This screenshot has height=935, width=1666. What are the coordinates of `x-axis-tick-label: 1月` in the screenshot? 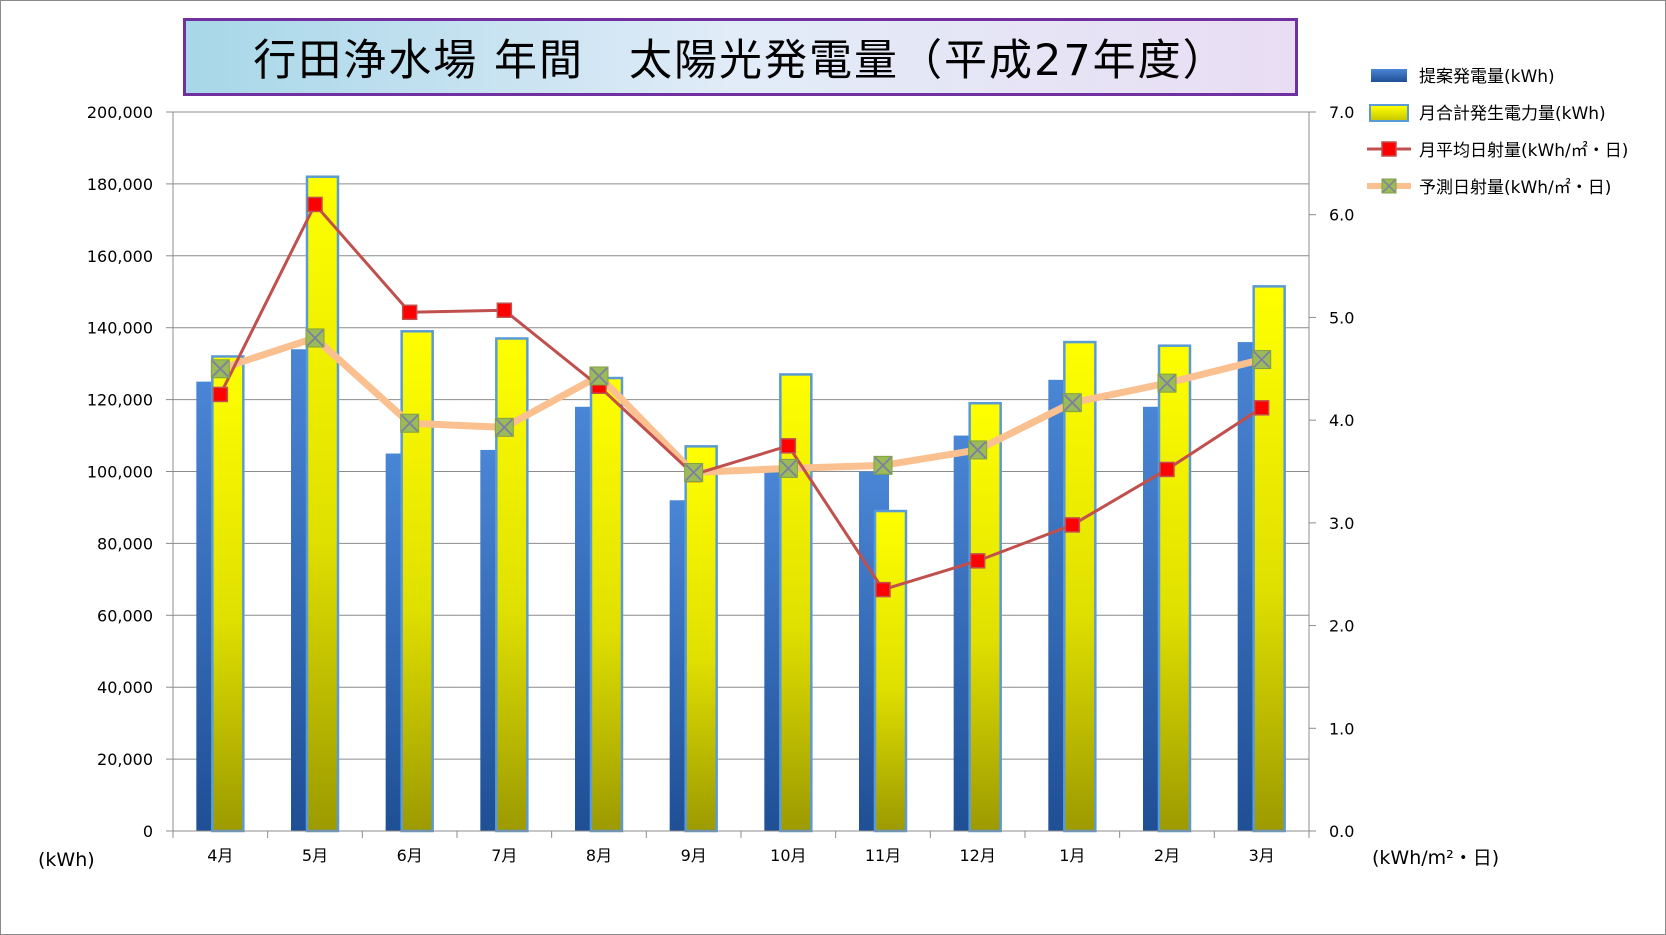 It's located at (1072, 855).